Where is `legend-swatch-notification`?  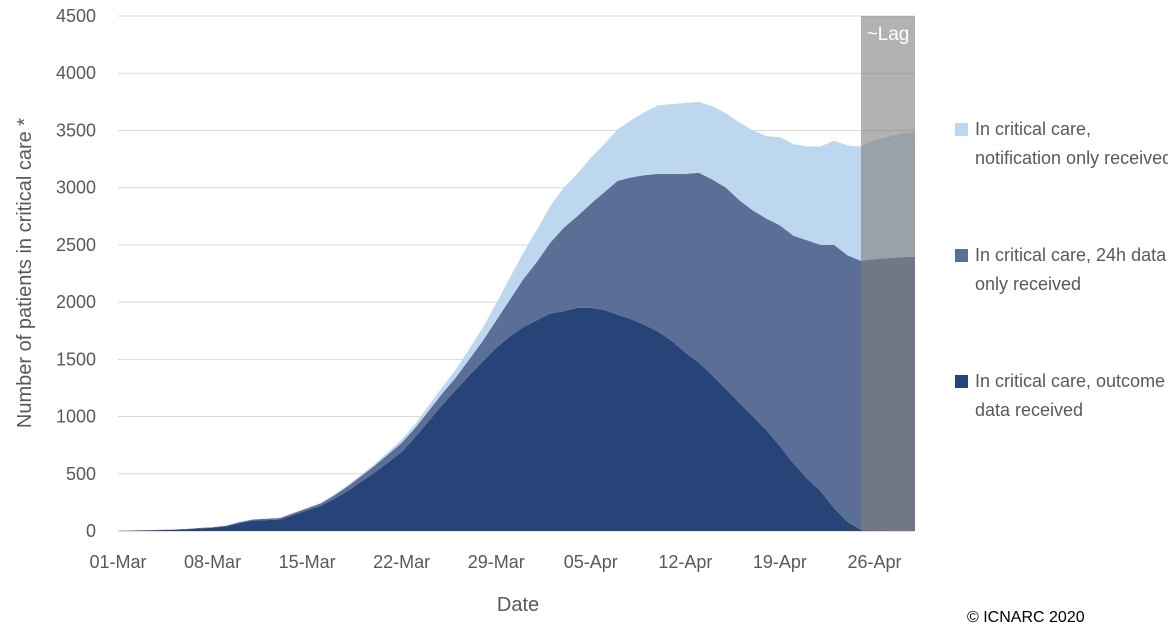 legend-swatch-notification is located at coordinates (961, 129).